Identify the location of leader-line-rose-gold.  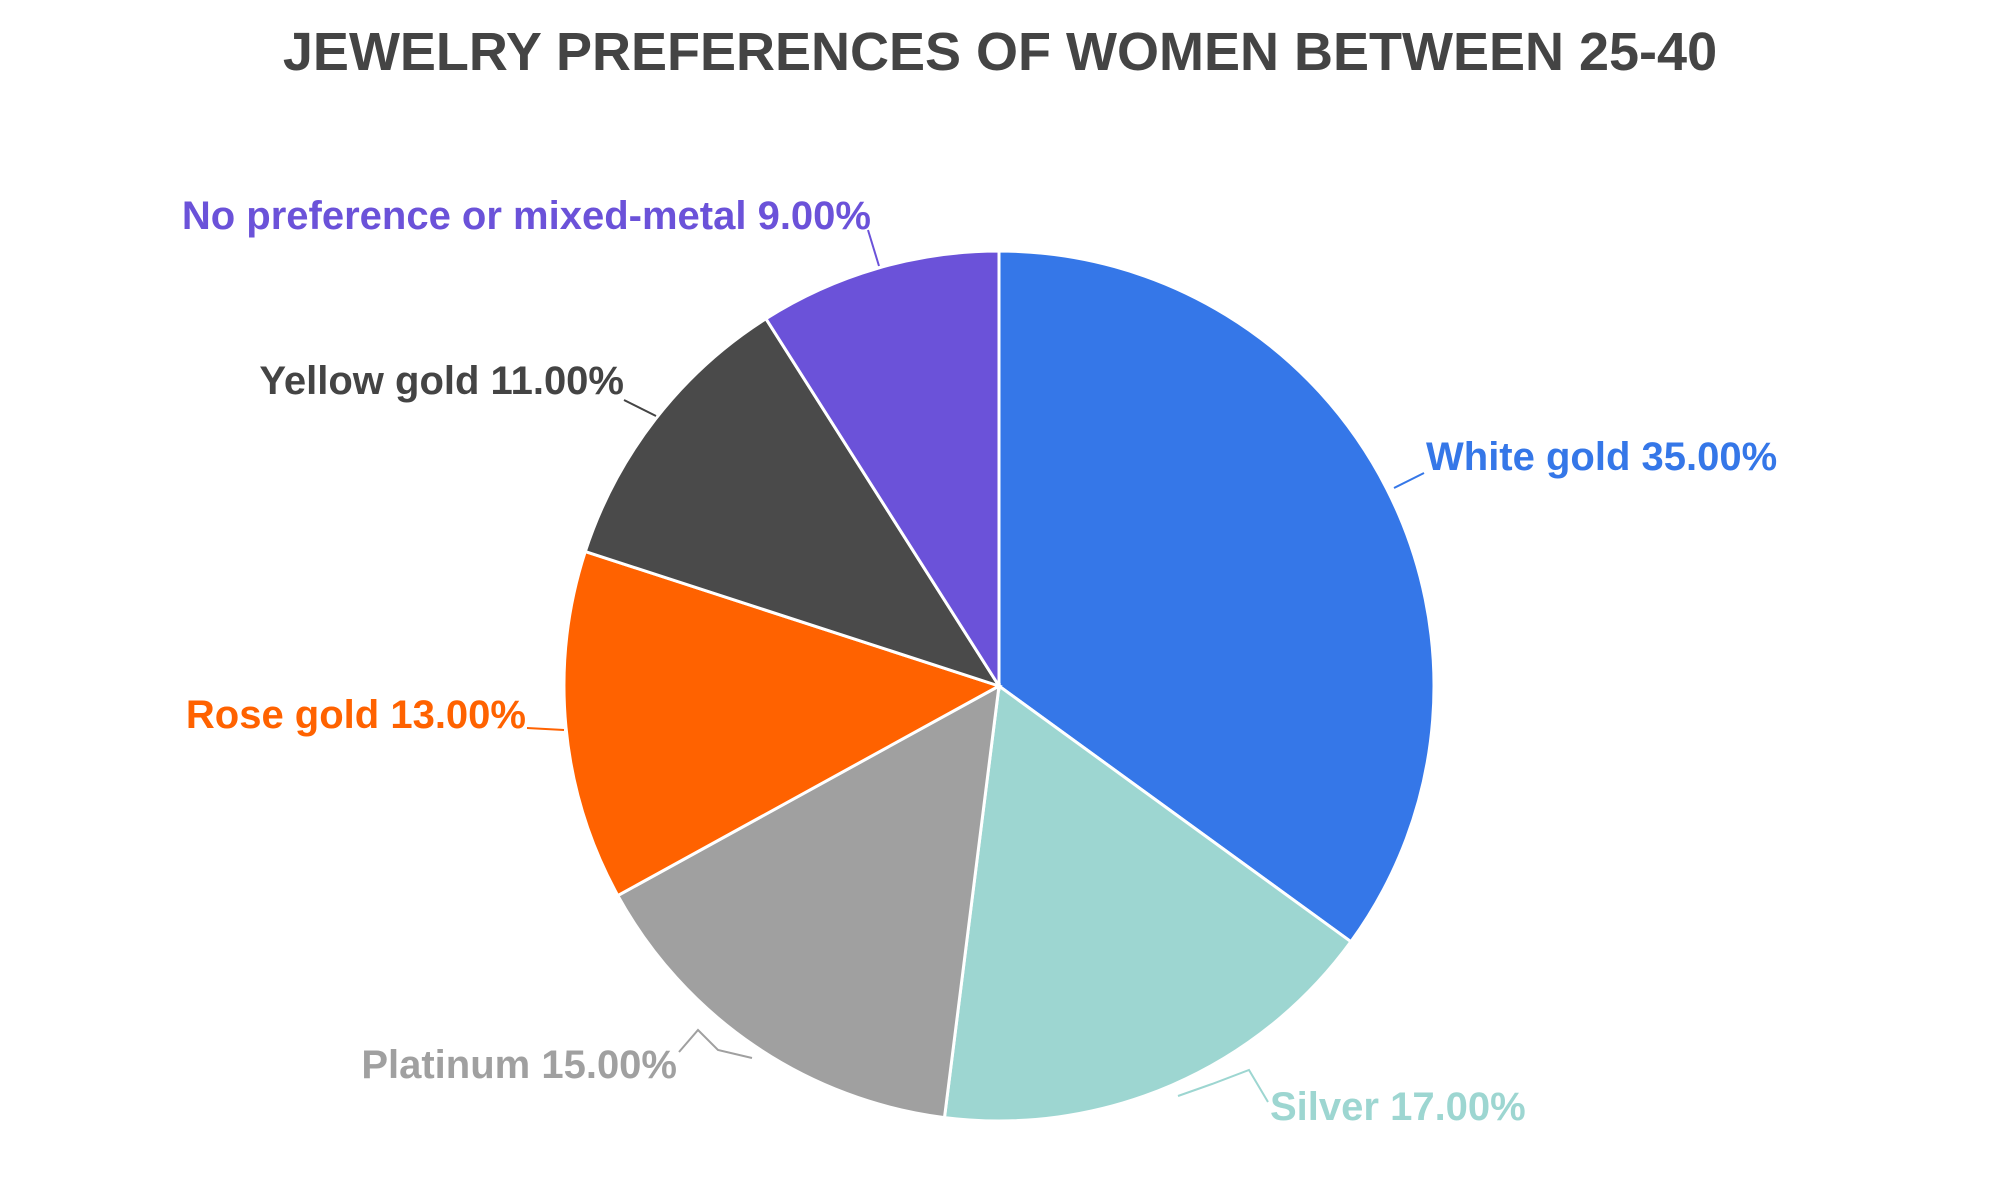
(545, 729).